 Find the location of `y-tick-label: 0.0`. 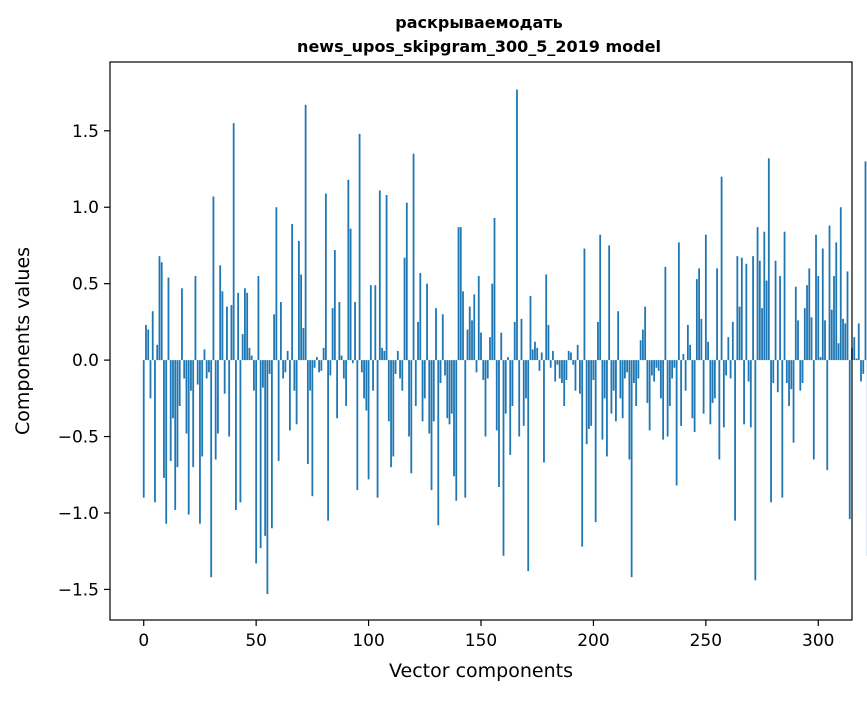

y-tick-label: 0.0 is located at coordinates (85, 361).